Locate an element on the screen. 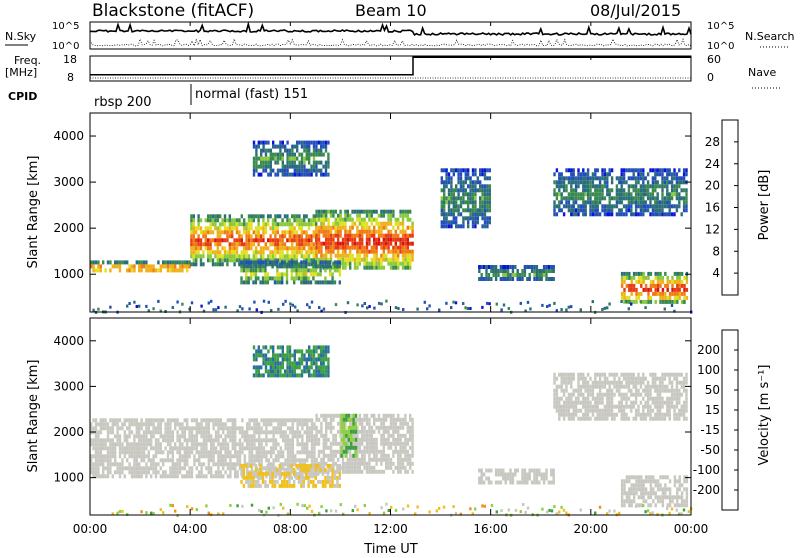 Image resolution: width=800 pixels, height=558 pixels. nave-axis-bottom: 0 is located at coordinates (710, 77).